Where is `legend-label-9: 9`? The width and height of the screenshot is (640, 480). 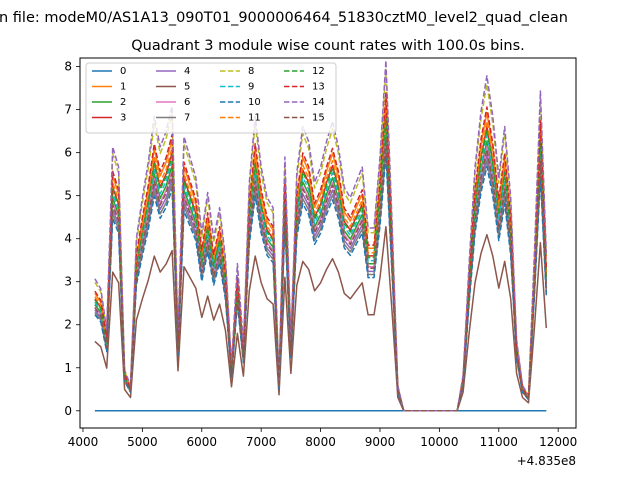
legend-label-9: 9 is located at coordinates (251, 87).